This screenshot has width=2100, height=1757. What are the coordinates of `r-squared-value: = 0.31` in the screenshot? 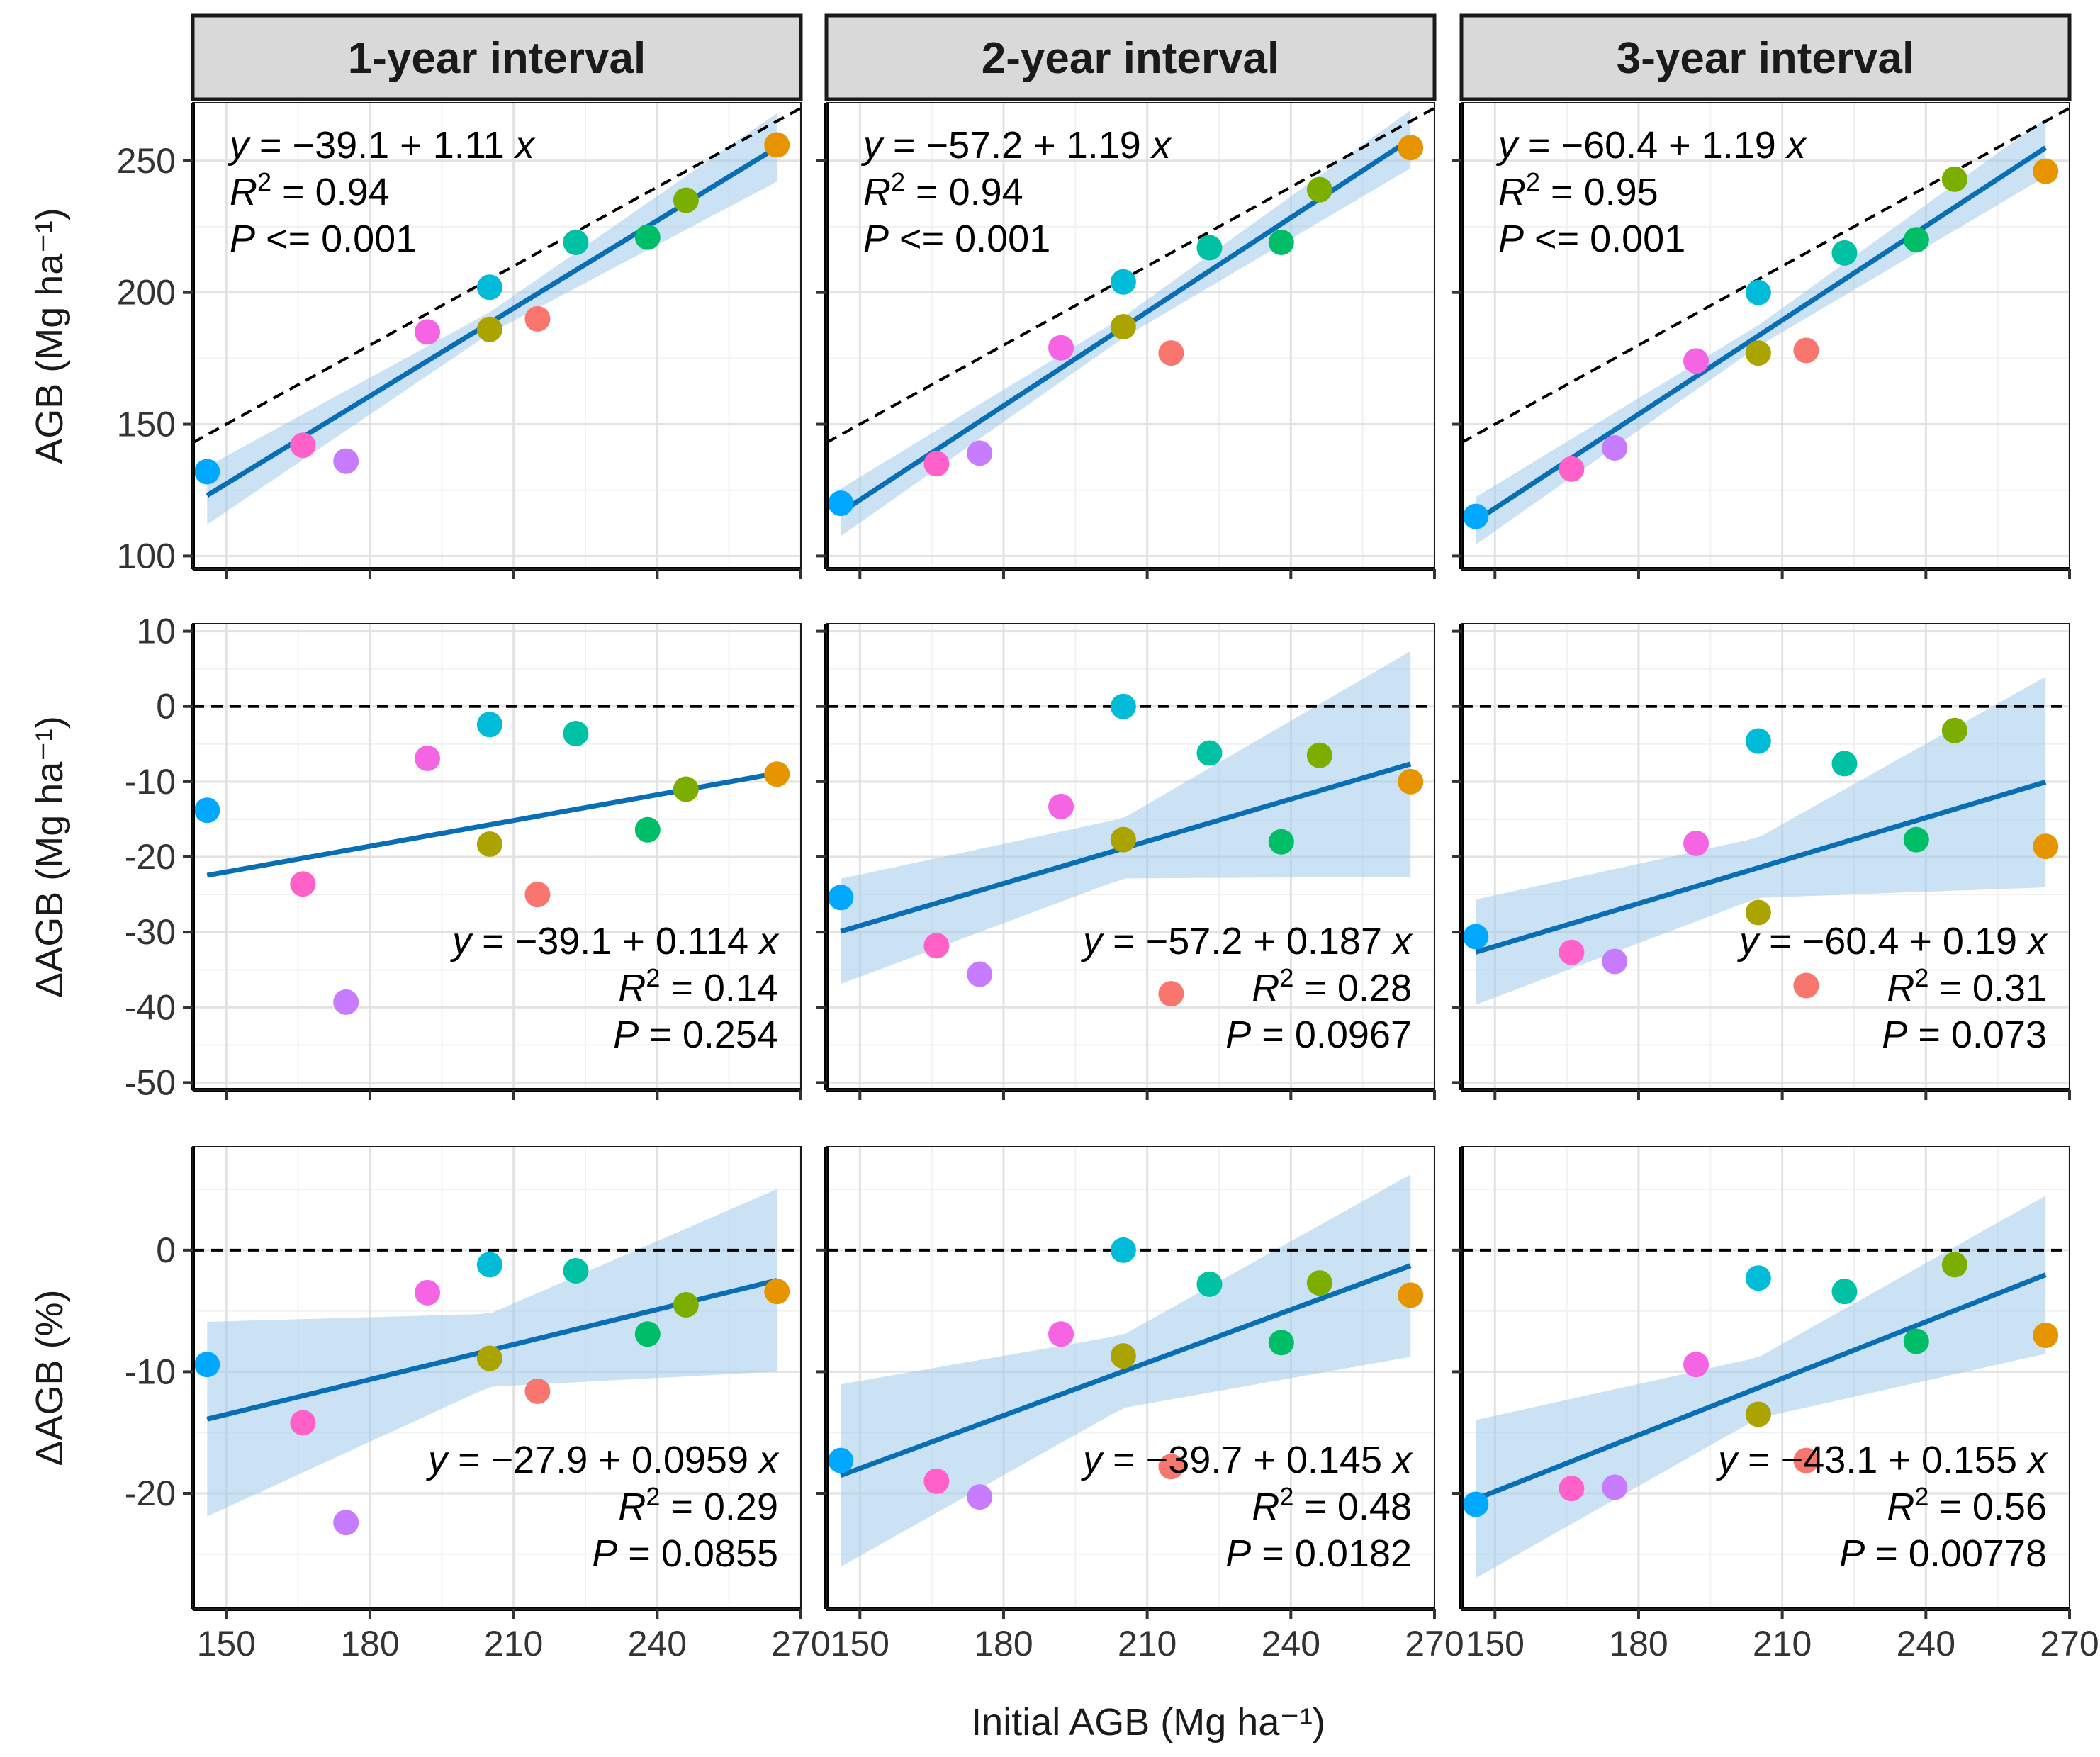 It's located at (1987, 988).